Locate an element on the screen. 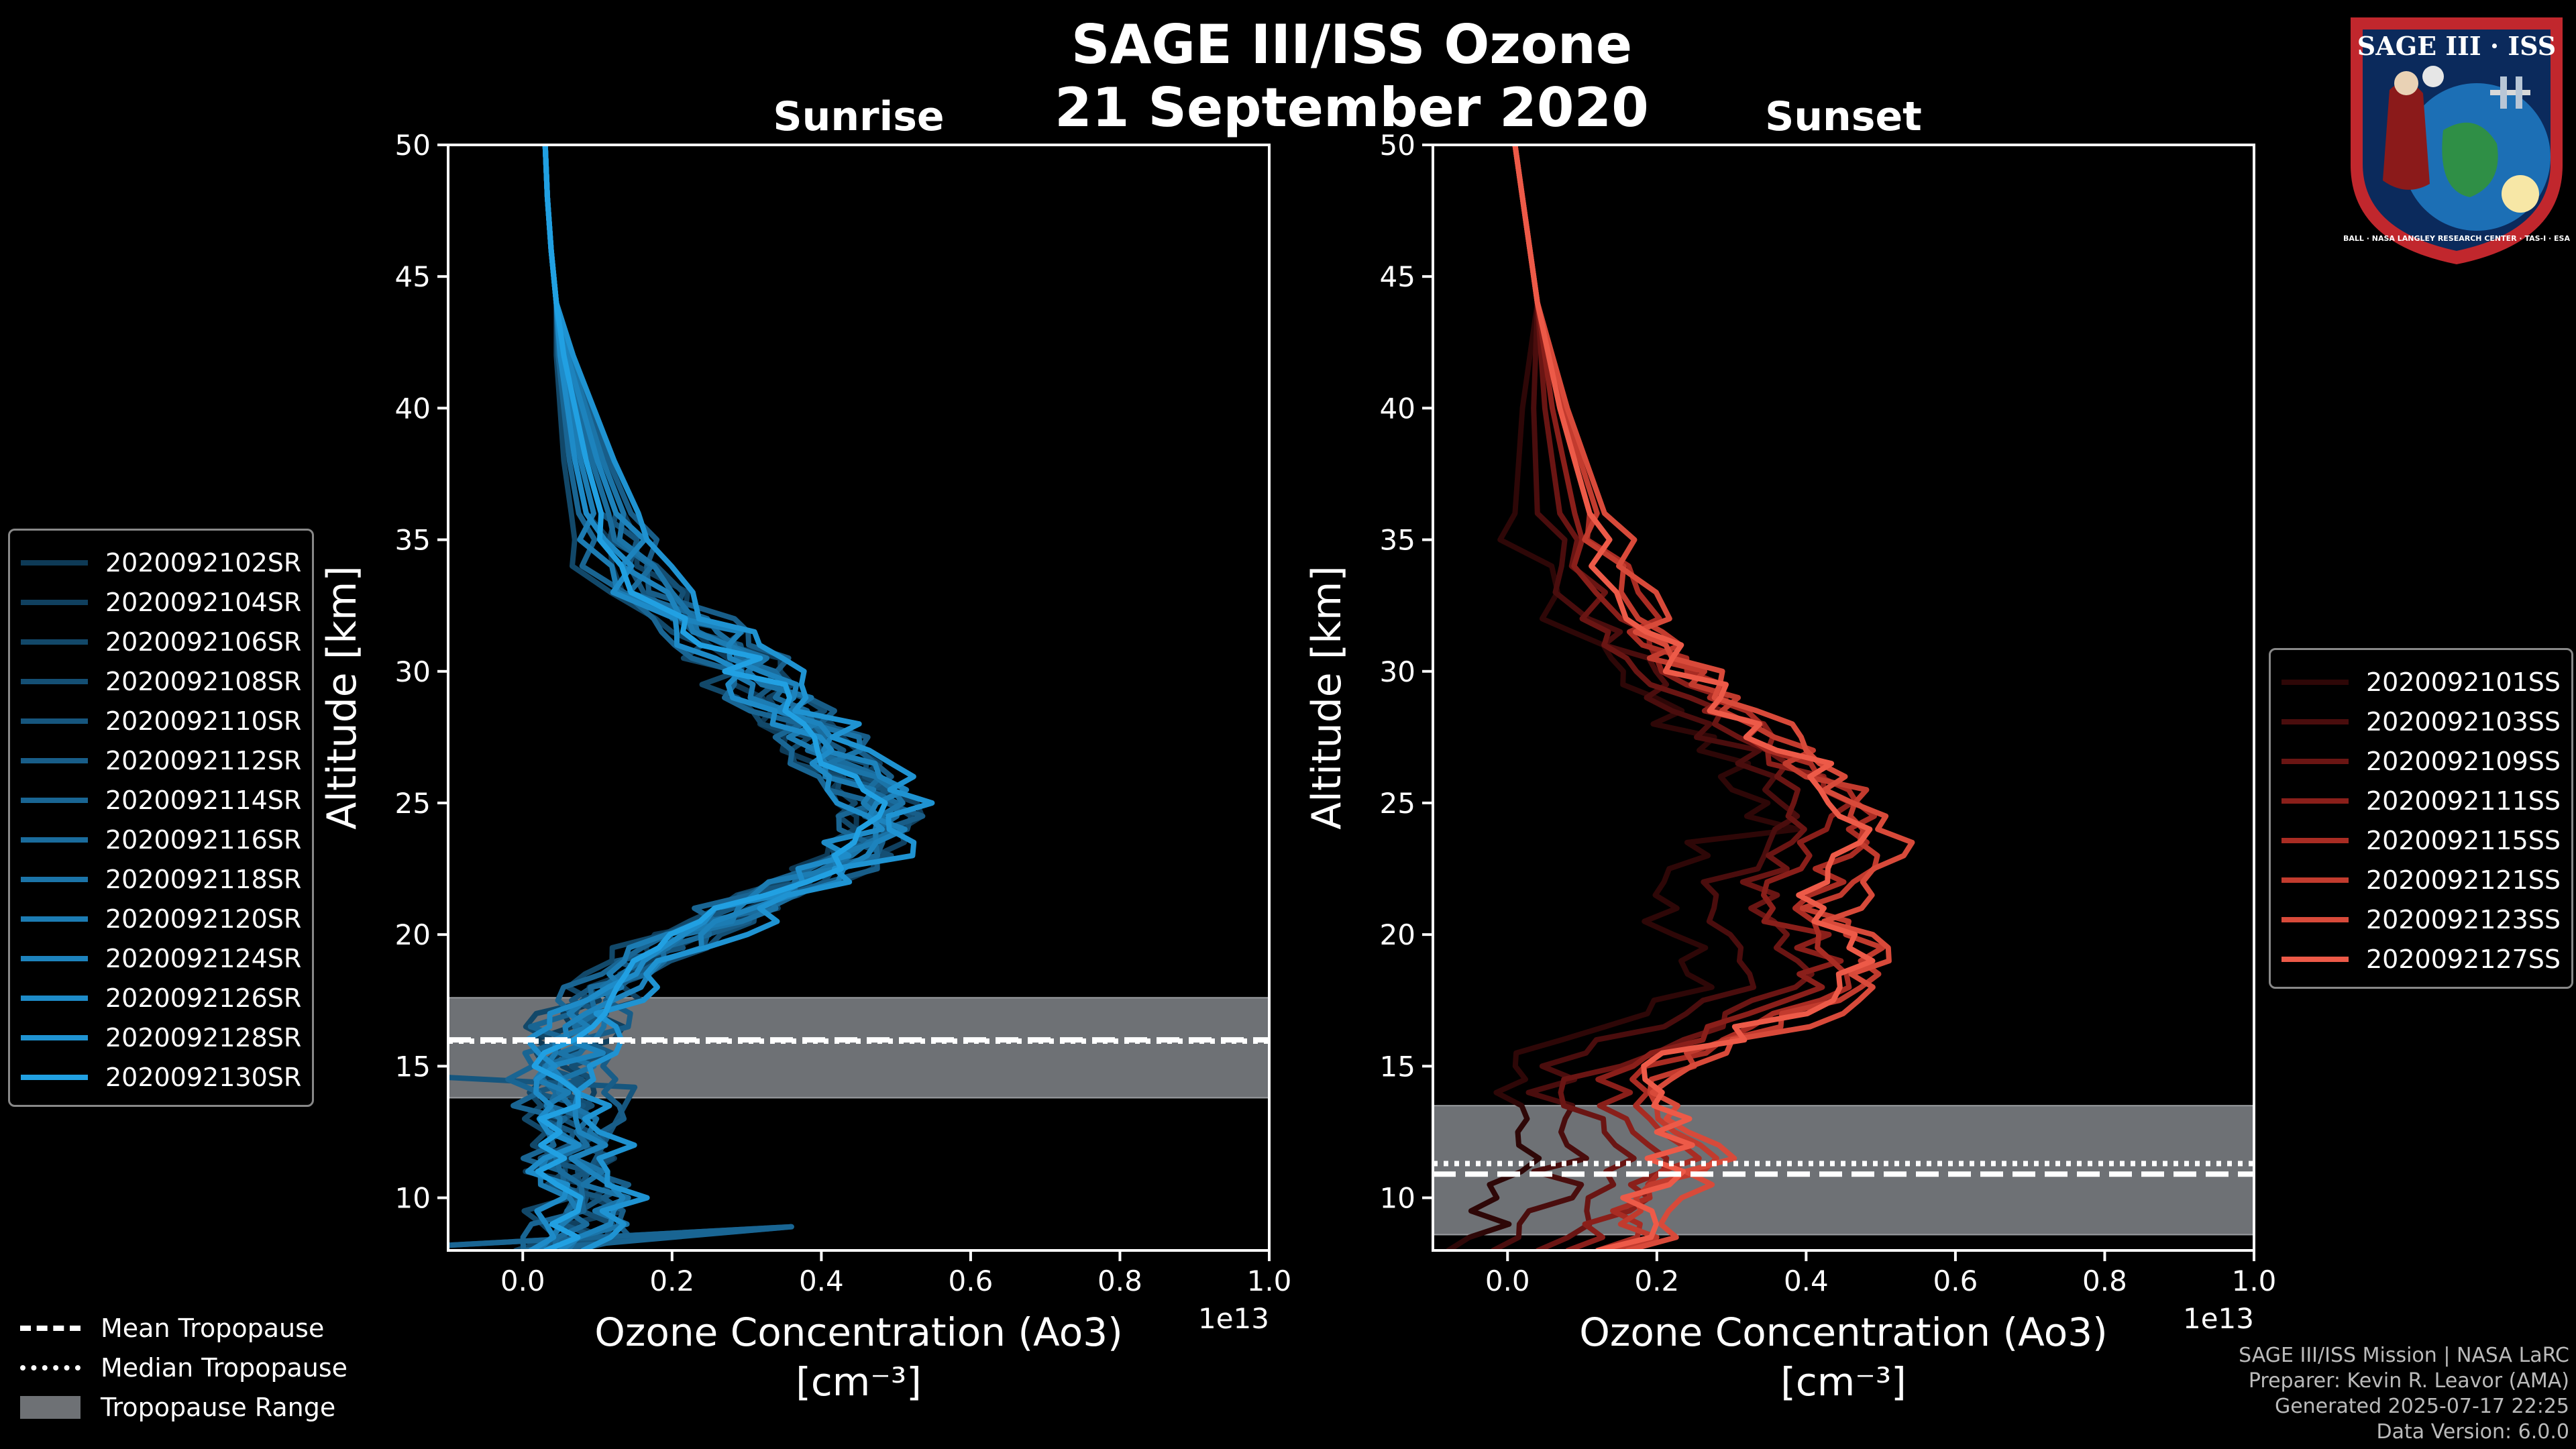 This screenshot has height=1449, width=2576. series-line-2020092109SS is located at coordinates (1663, 697).